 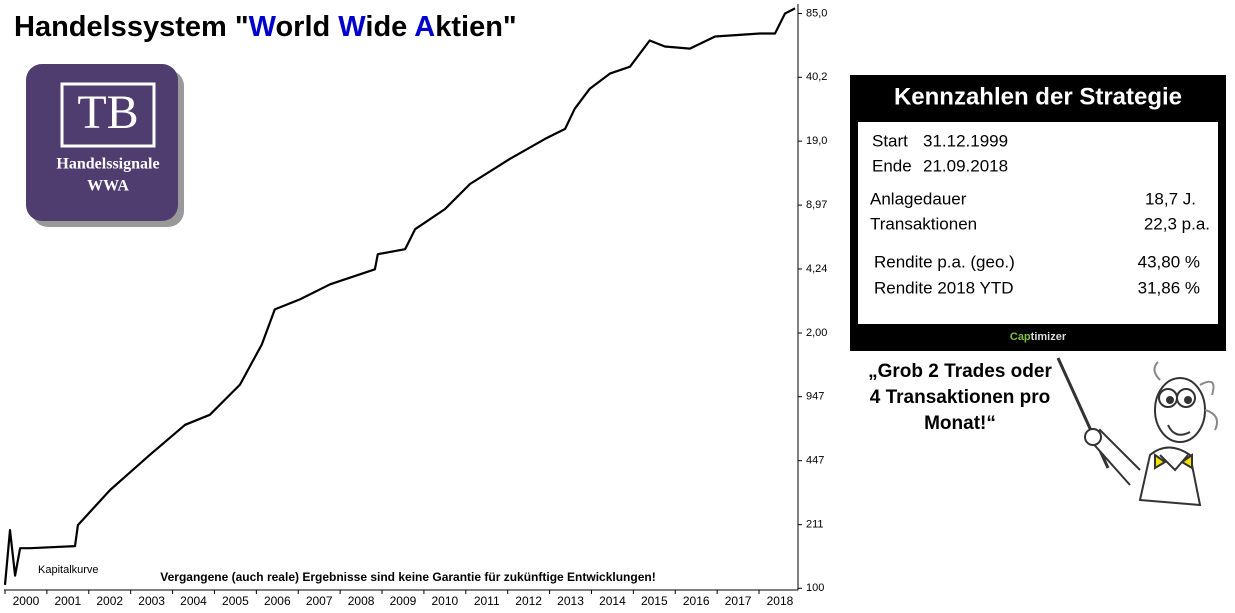 What do you see at coordinates (738, 601) in the screenshot?
I see `x-tick-label: 2017` at bounding box center [738, 601].